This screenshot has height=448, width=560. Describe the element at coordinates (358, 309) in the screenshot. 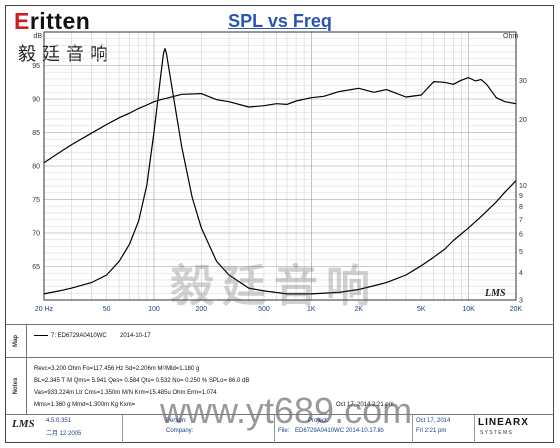

I see `x-tick-label: 2K` at that location.